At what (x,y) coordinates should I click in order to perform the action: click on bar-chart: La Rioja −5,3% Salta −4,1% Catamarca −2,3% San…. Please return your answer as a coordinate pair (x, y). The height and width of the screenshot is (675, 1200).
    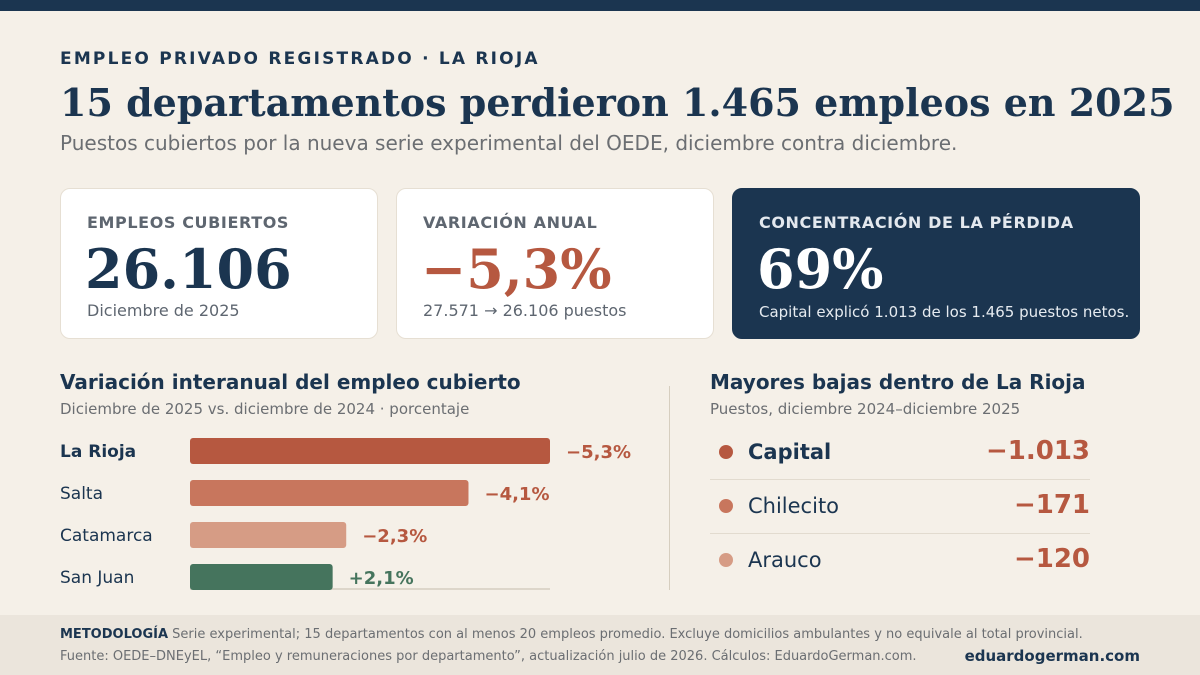
    Looking at the image, I should click on (345, 514).